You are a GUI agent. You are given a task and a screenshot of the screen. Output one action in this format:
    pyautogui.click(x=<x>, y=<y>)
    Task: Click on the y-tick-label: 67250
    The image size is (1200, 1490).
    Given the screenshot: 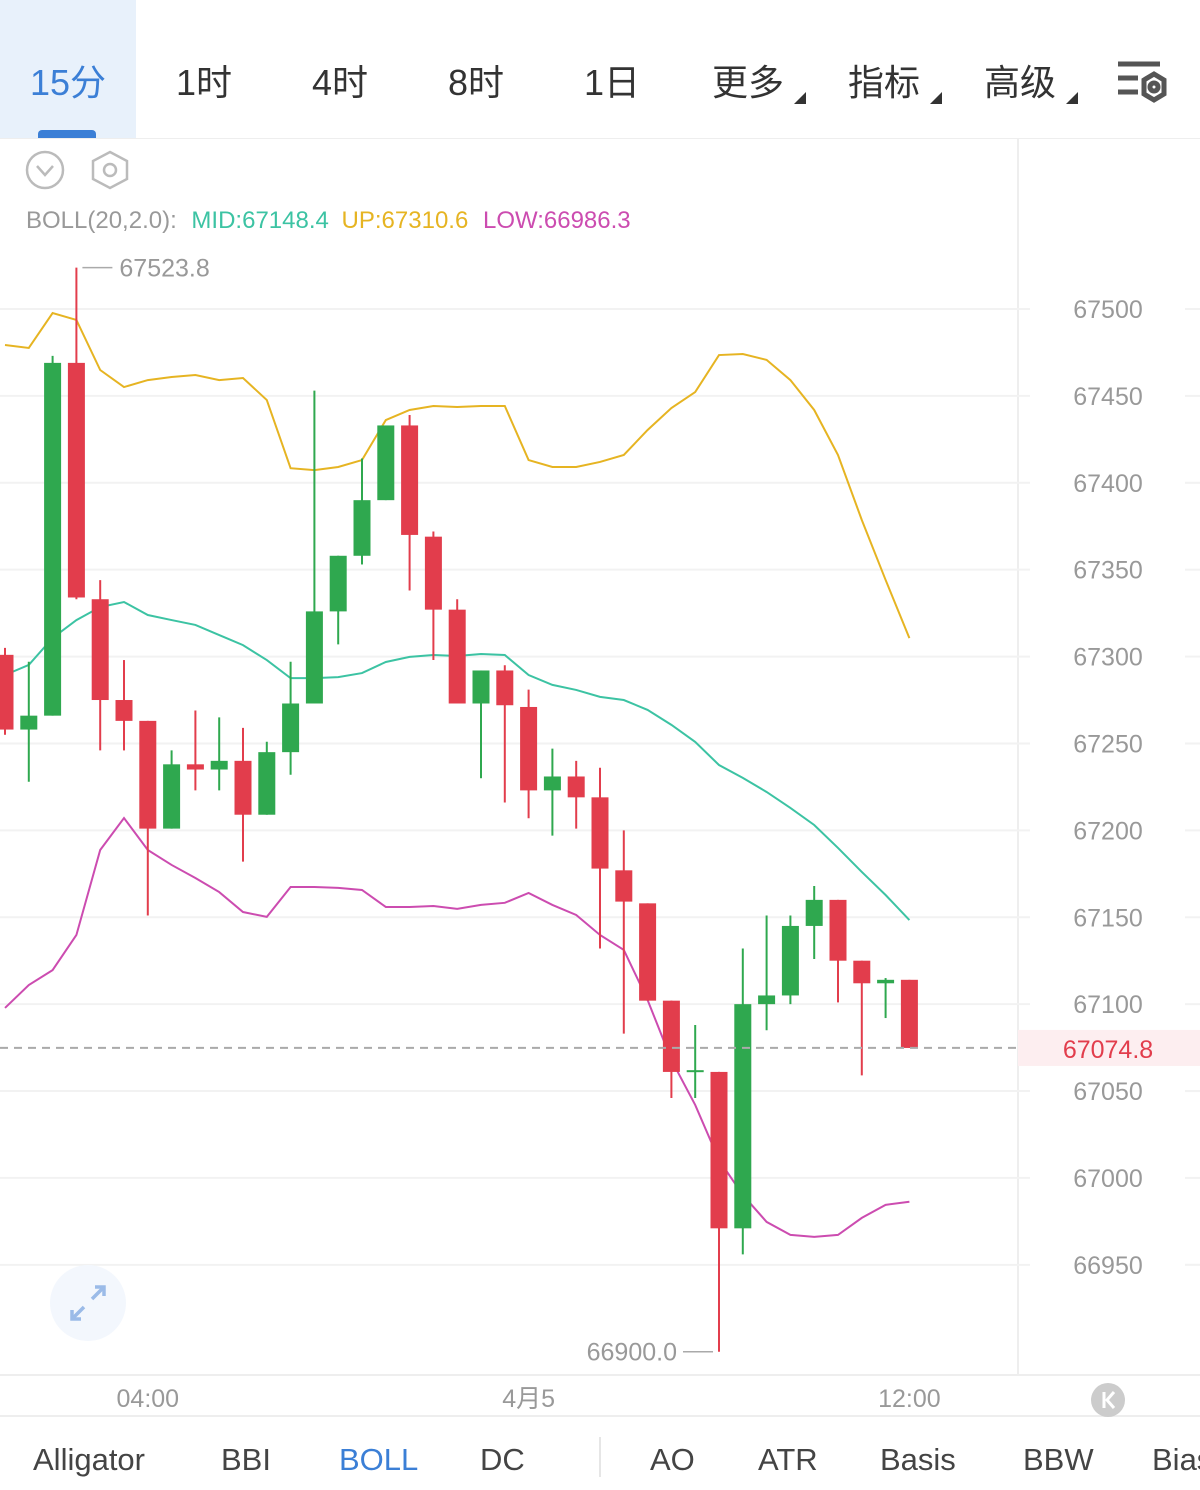 What is the action you would take?
    pyautogui.click(x=1108, y=744)
    